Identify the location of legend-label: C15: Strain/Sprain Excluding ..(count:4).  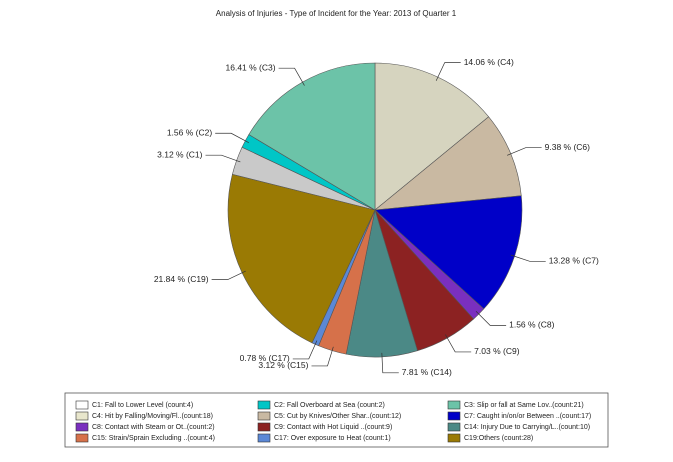
(153, 438).